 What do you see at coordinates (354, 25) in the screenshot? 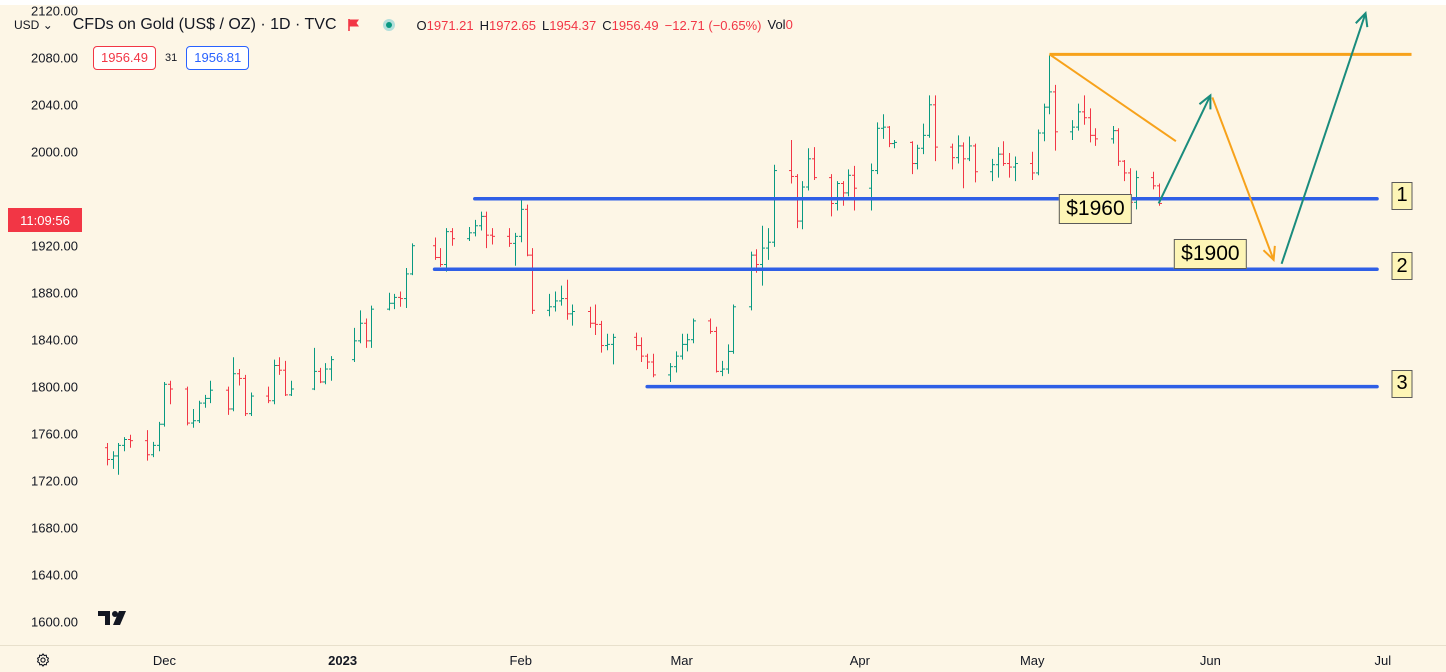
I see `red-flag-icon` at bounding box center [354, 25].